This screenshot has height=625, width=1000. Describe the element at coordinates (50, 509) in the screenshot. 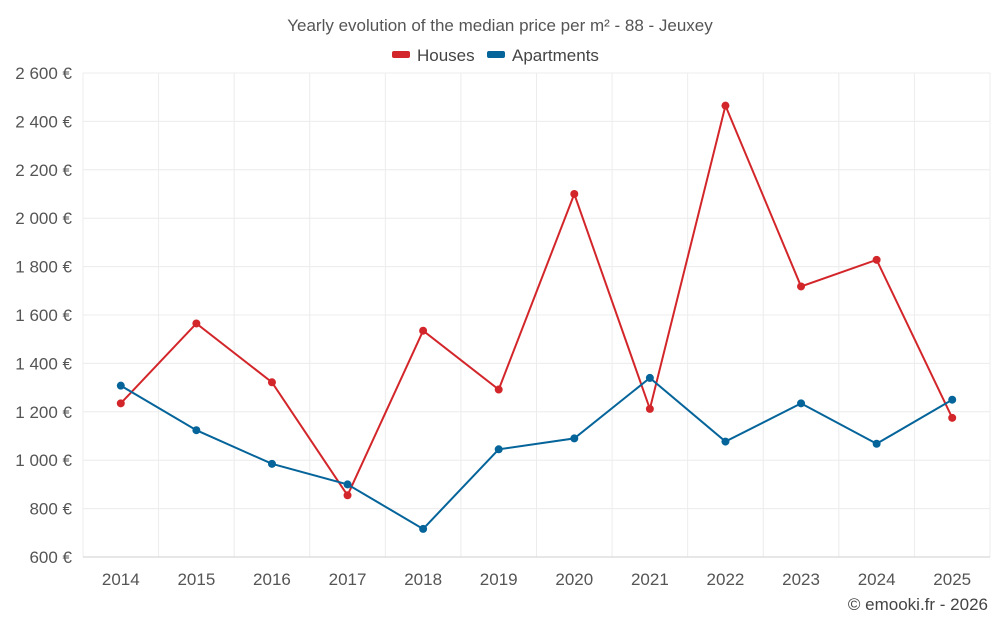

I see `y-tick-label: 800 €` at that location.